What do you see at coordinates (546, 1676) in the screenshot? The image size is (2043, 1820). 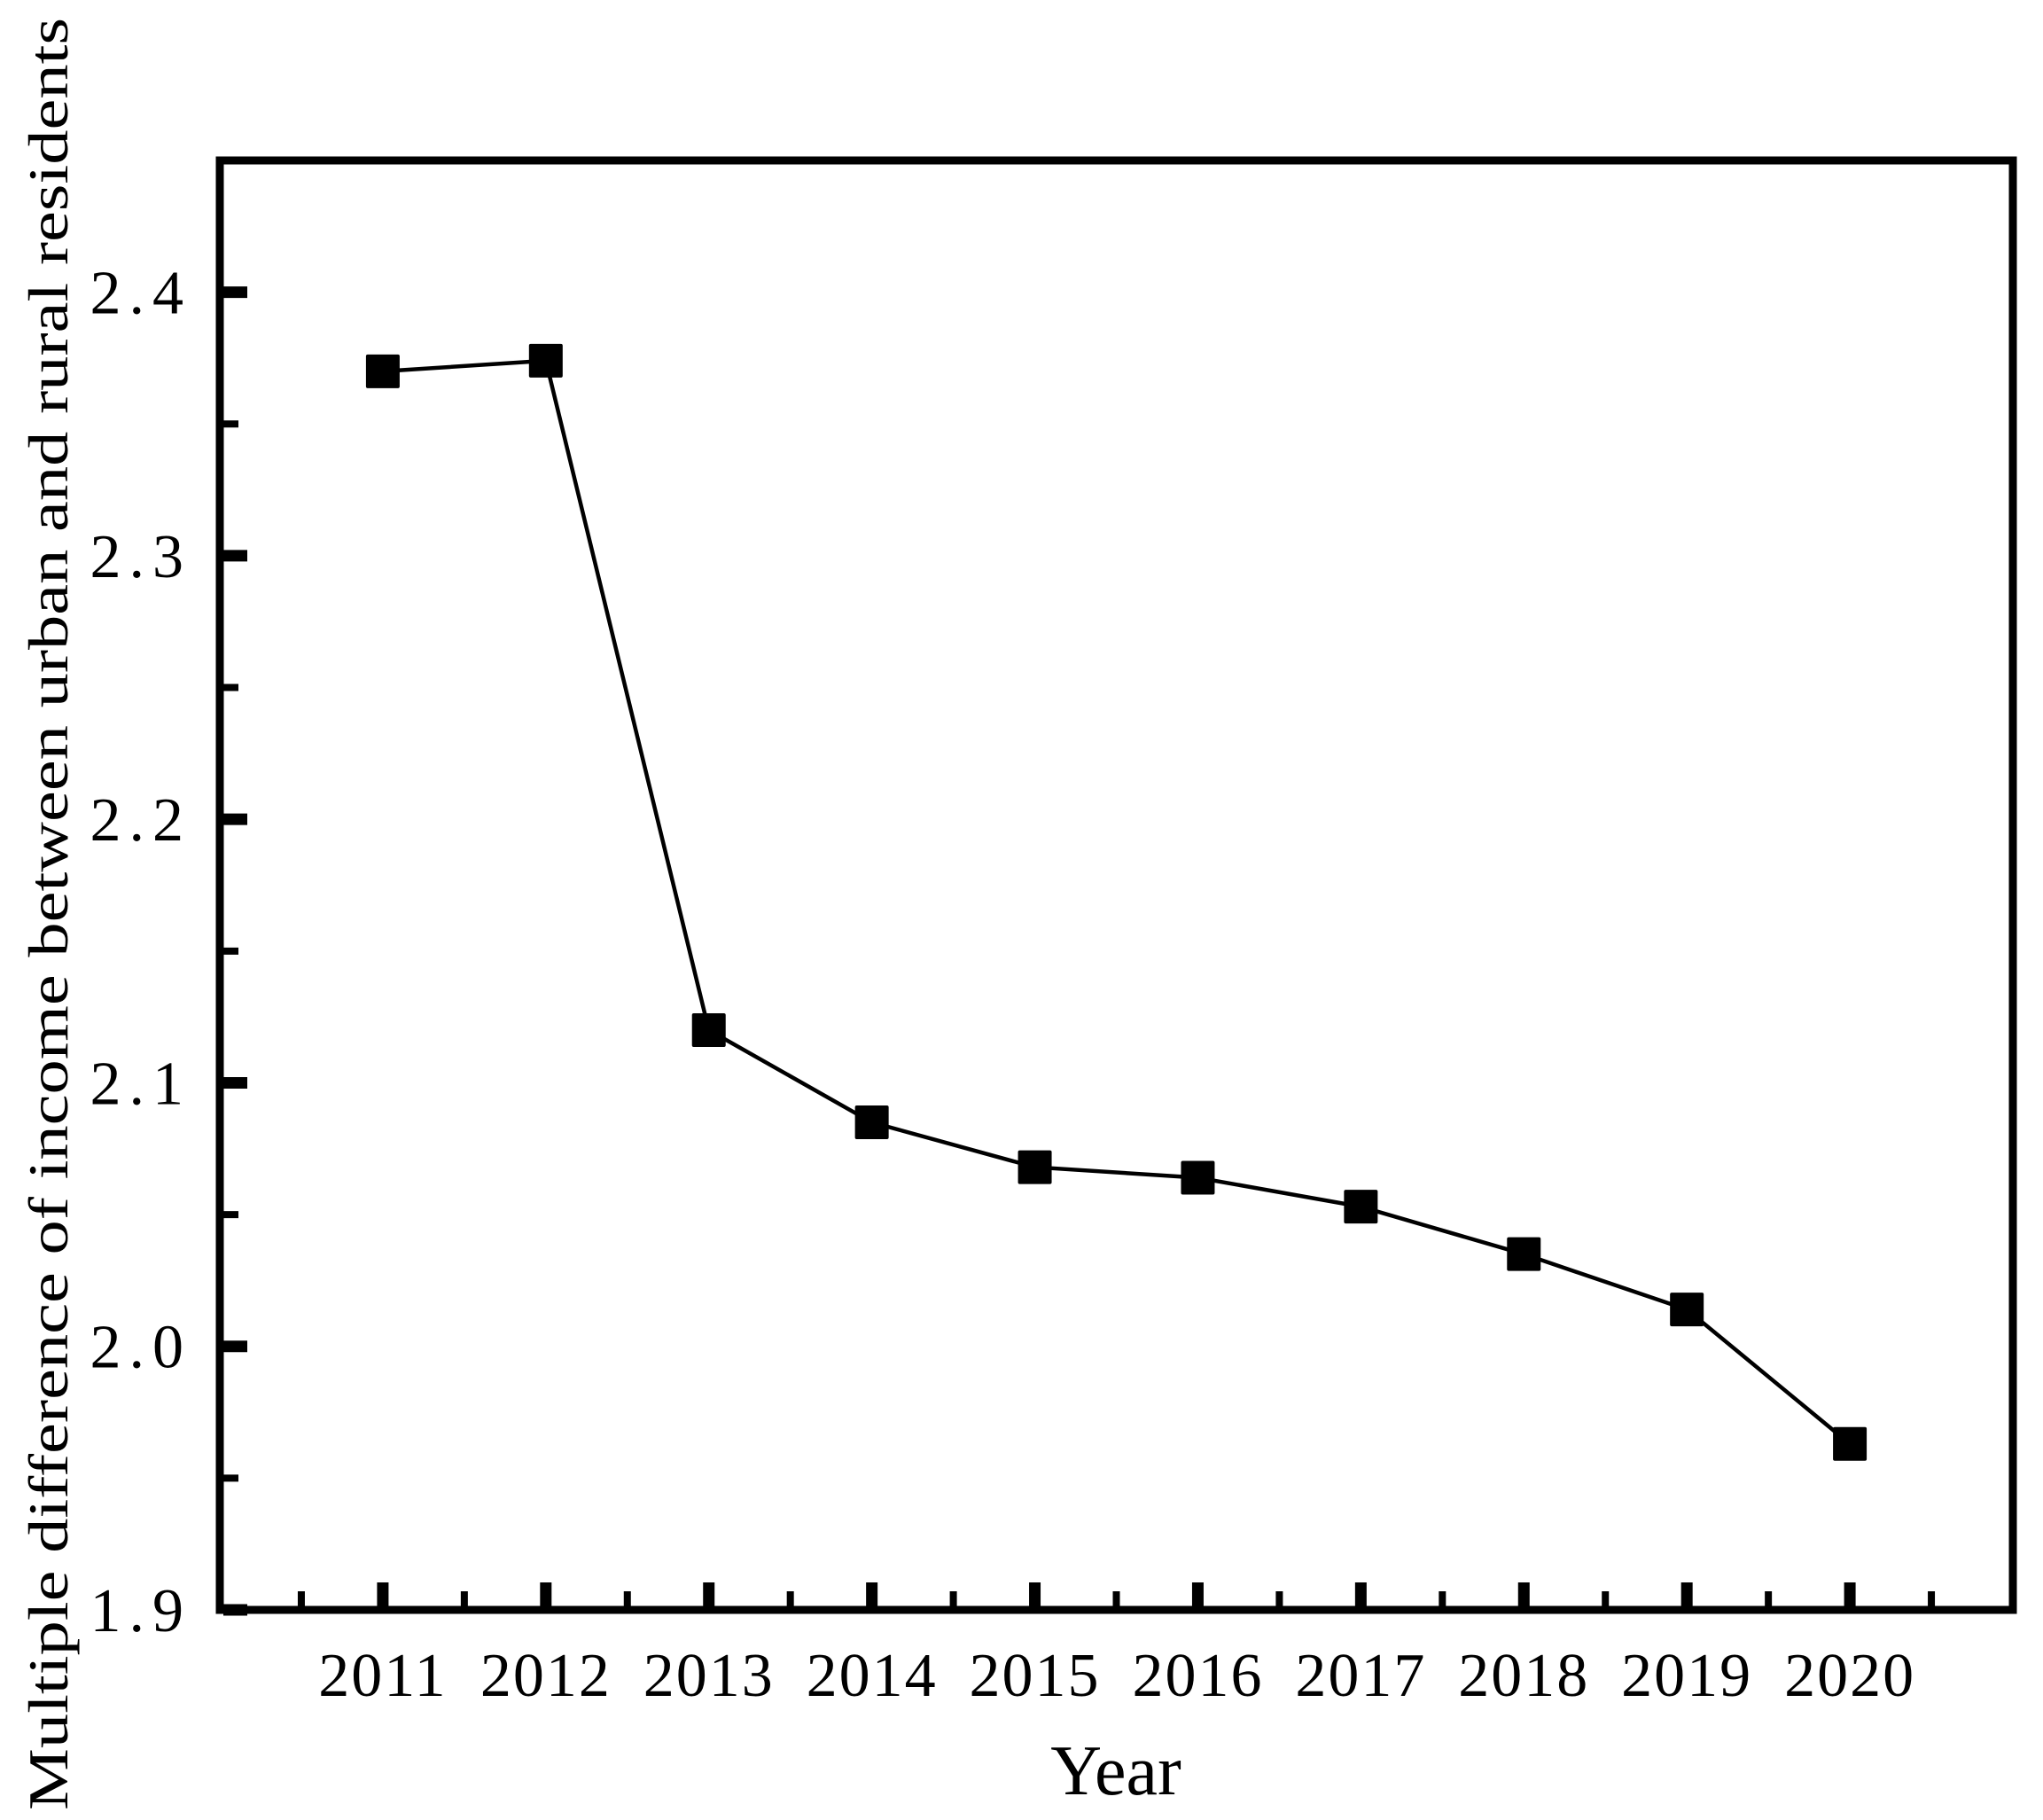 I see `x-tick-label: 2012` at bounding box center [546, 1676].